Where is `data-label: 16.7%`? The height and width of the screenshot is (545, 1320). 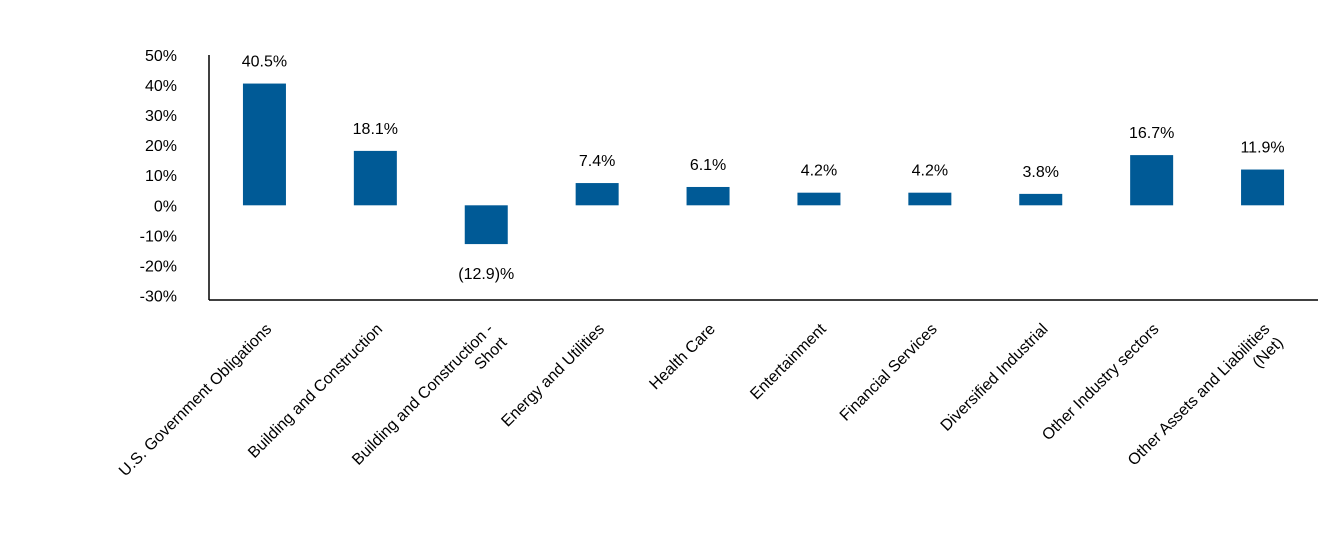
data-label: 16.7% is located at coordinates (1151, 133).